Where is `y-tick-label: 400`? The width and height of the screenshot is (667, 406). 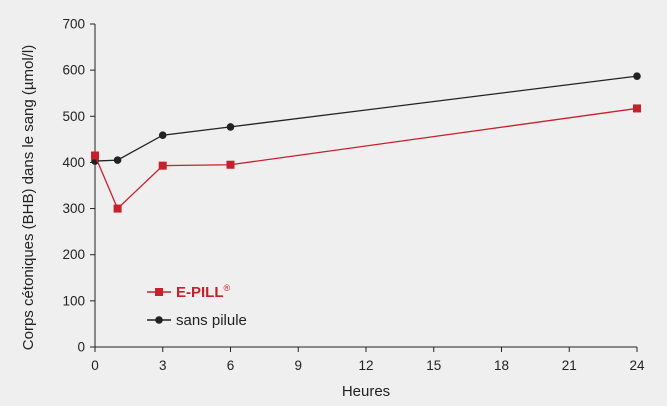 y-tick-label: 400 is located at coordinates (73, 162).